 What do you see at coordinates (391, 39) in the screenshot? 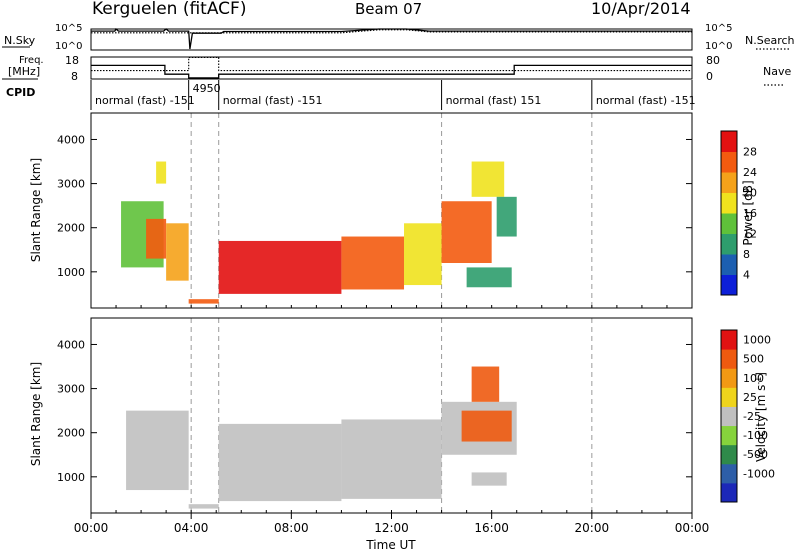
I see `noise-sky-series` at bounding box center [391, 39].